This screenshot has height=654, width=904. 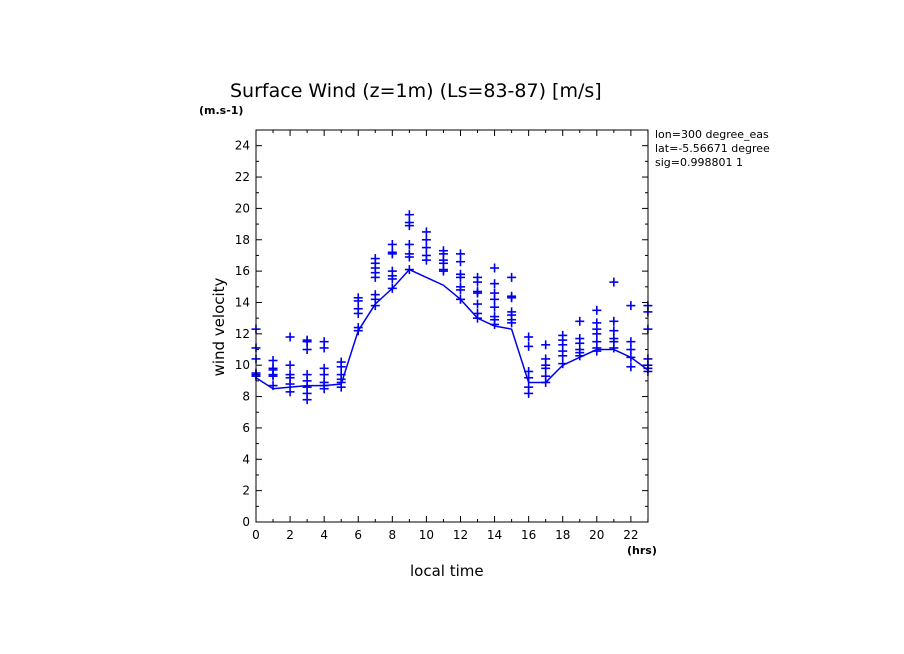 I want to click on y-tick-label: 0, so click(x=246, y=522).